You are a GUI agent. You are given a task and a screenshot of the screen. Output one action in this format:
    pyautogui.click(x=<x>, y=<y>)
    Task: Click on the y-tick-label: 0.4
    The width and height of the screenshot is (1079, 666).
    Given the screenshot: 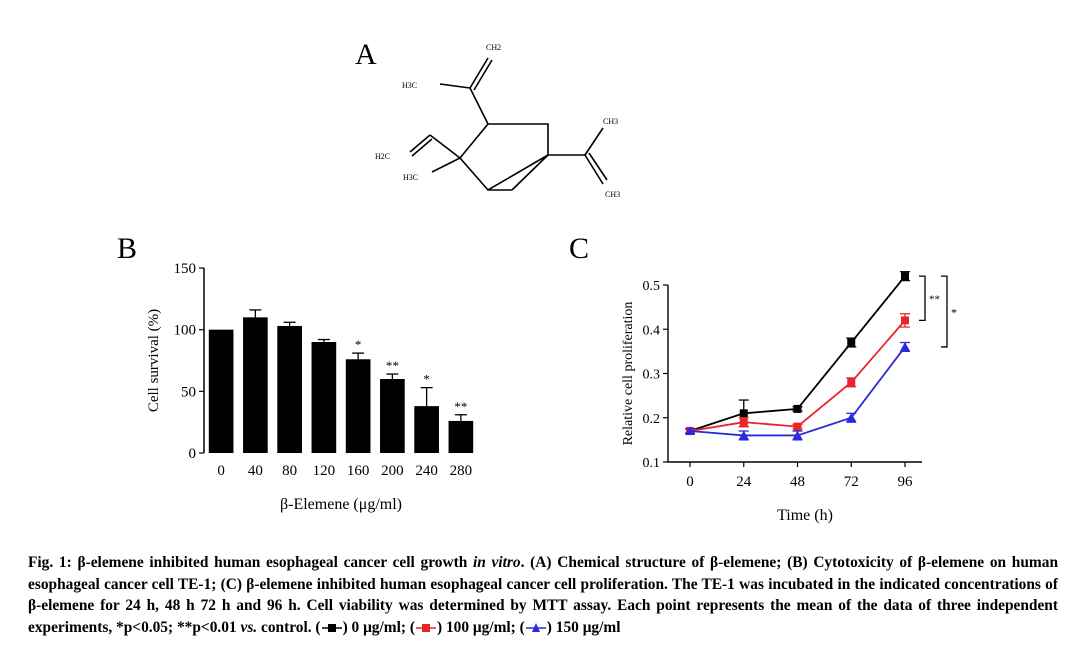 What is the action you would take?
    pyautogui.click(x=652, y=330)
    